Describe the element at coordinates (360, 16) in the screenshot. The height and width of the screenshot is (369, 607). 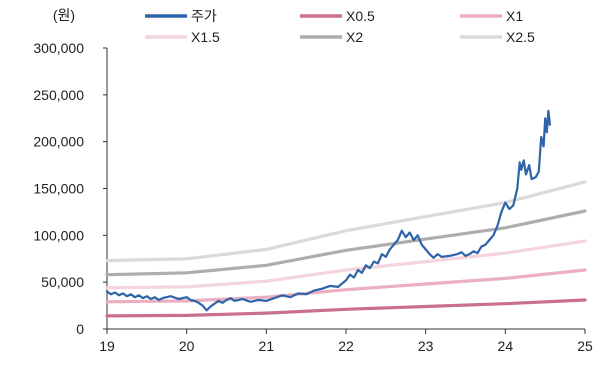
I see `legend-label-1: X0.5` at that location.